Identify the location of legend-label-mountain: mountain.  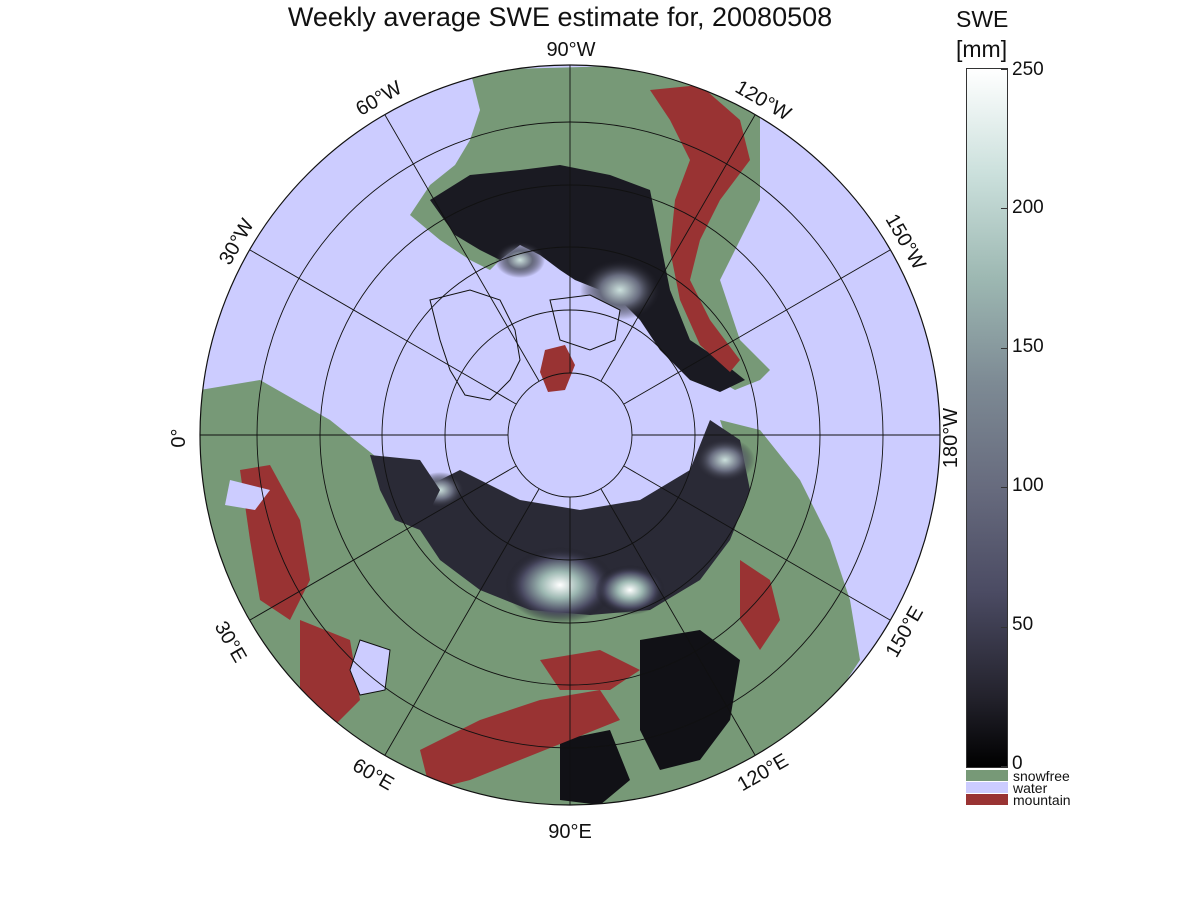
(1042, 800).